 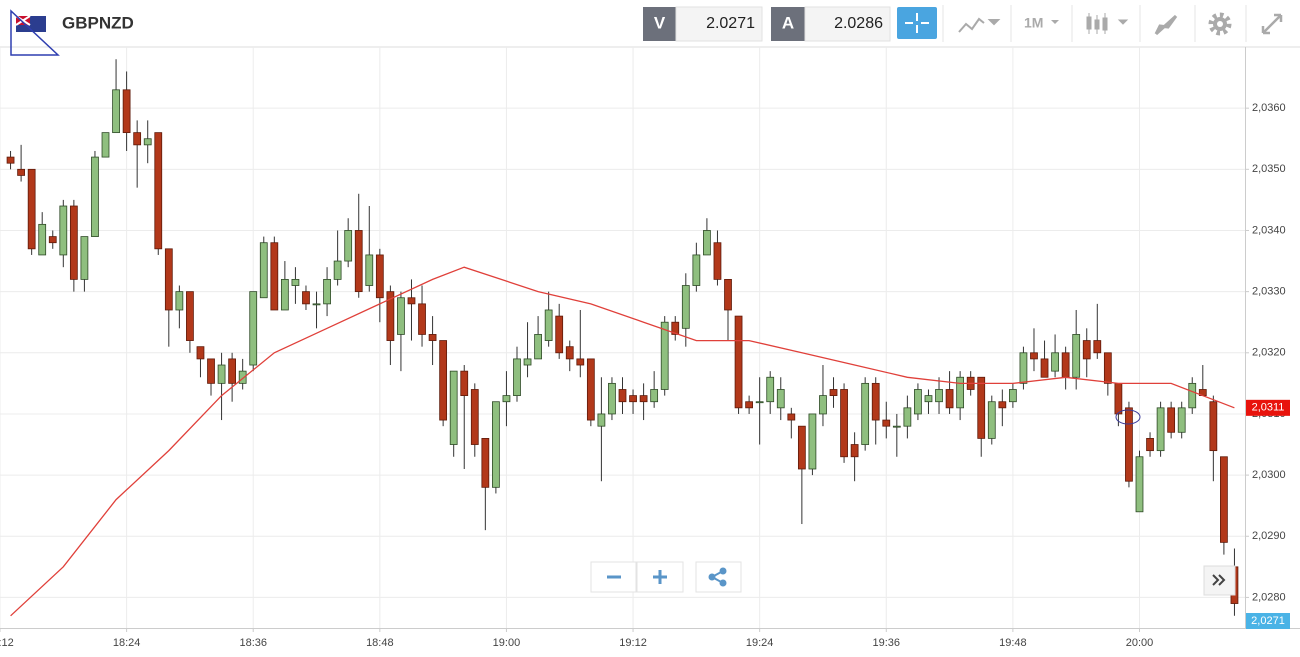 I want to click on chart-type-button, so click(x=979, y=25).